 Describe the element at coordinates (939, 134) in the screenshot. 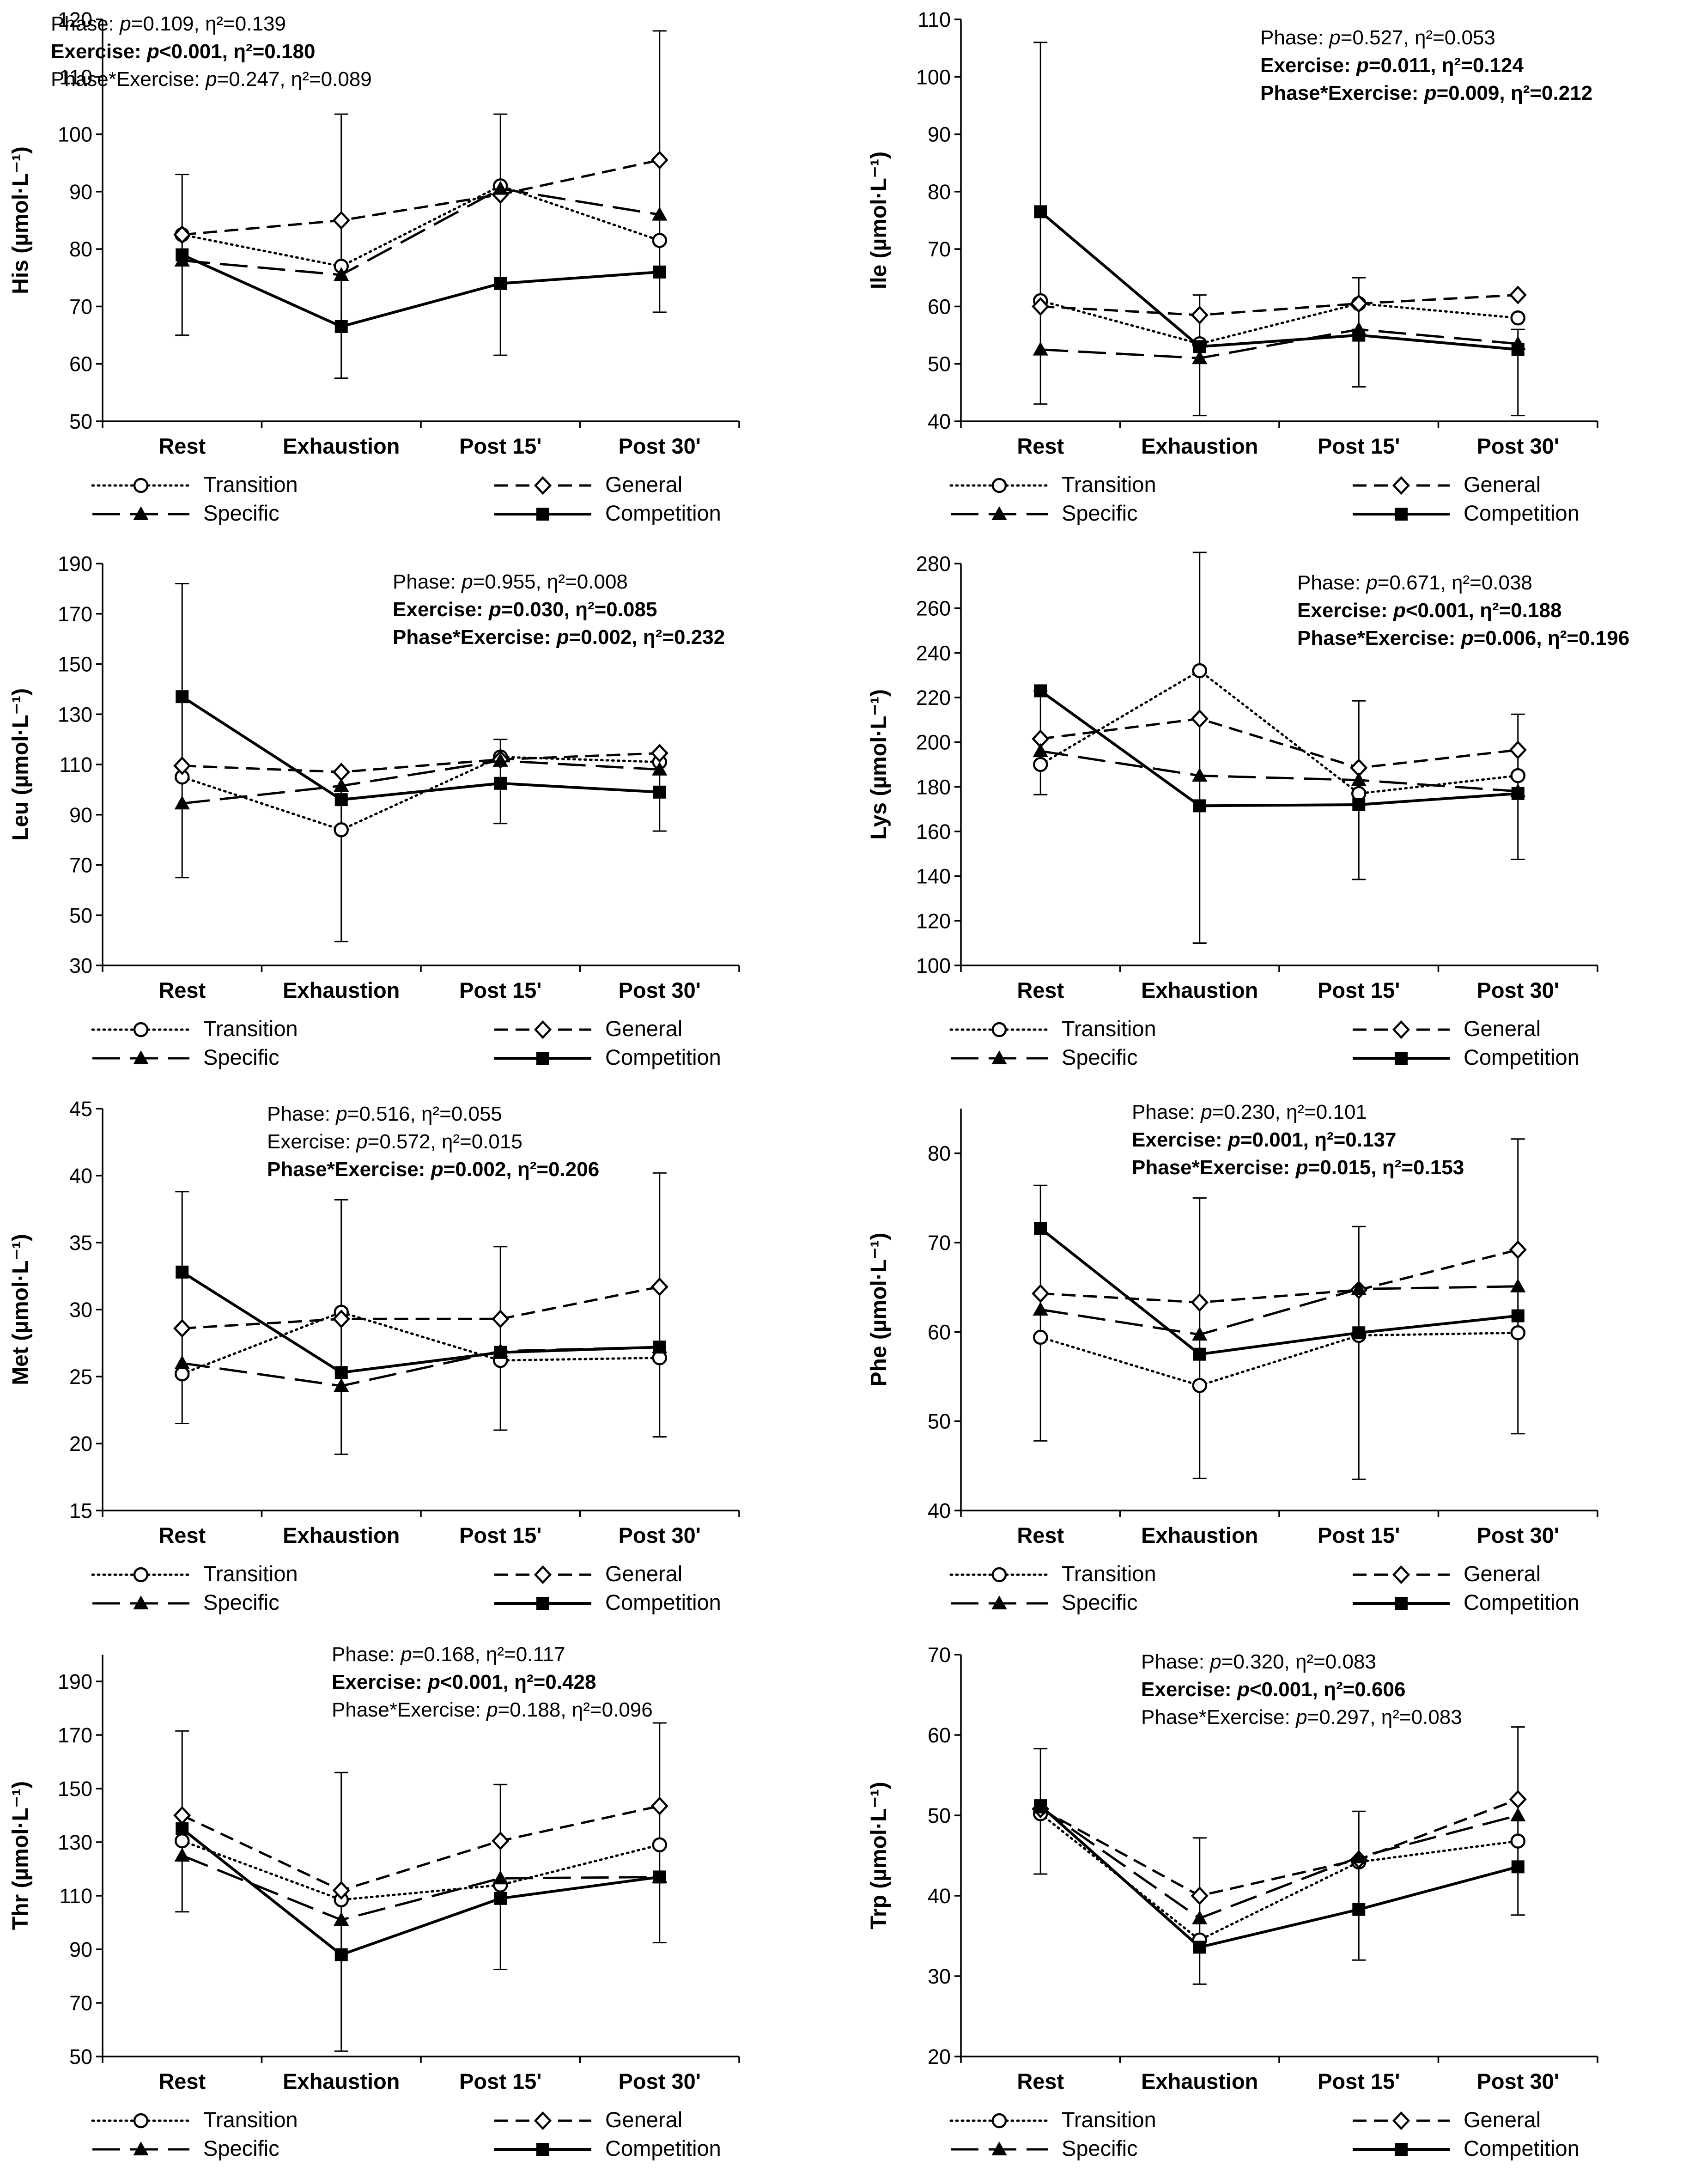

I see `y-tick-label: 90` at that location.